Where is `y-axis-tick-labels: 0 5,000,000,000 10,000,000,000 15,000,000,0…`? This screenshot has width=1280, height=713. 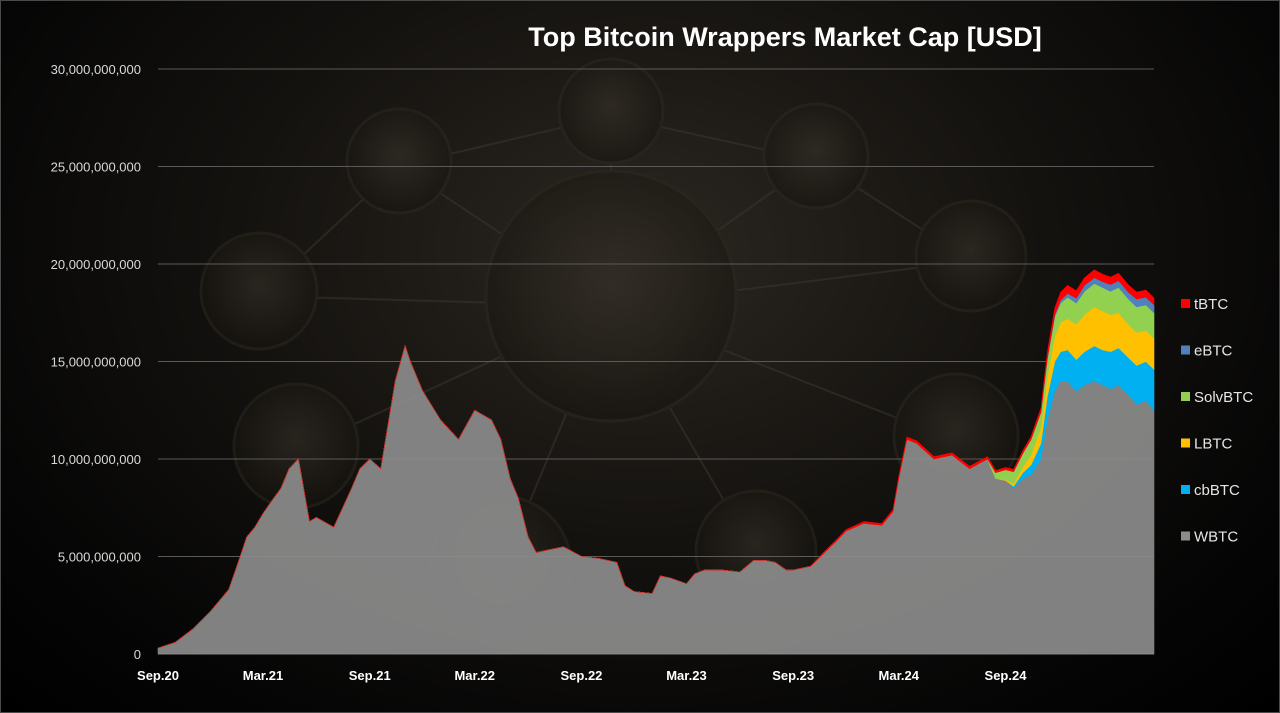 y-axis-tick-labels: 0 5,000,000,000 10,000,000,000 15,000,000,0… is located at coordinates (96, 362).